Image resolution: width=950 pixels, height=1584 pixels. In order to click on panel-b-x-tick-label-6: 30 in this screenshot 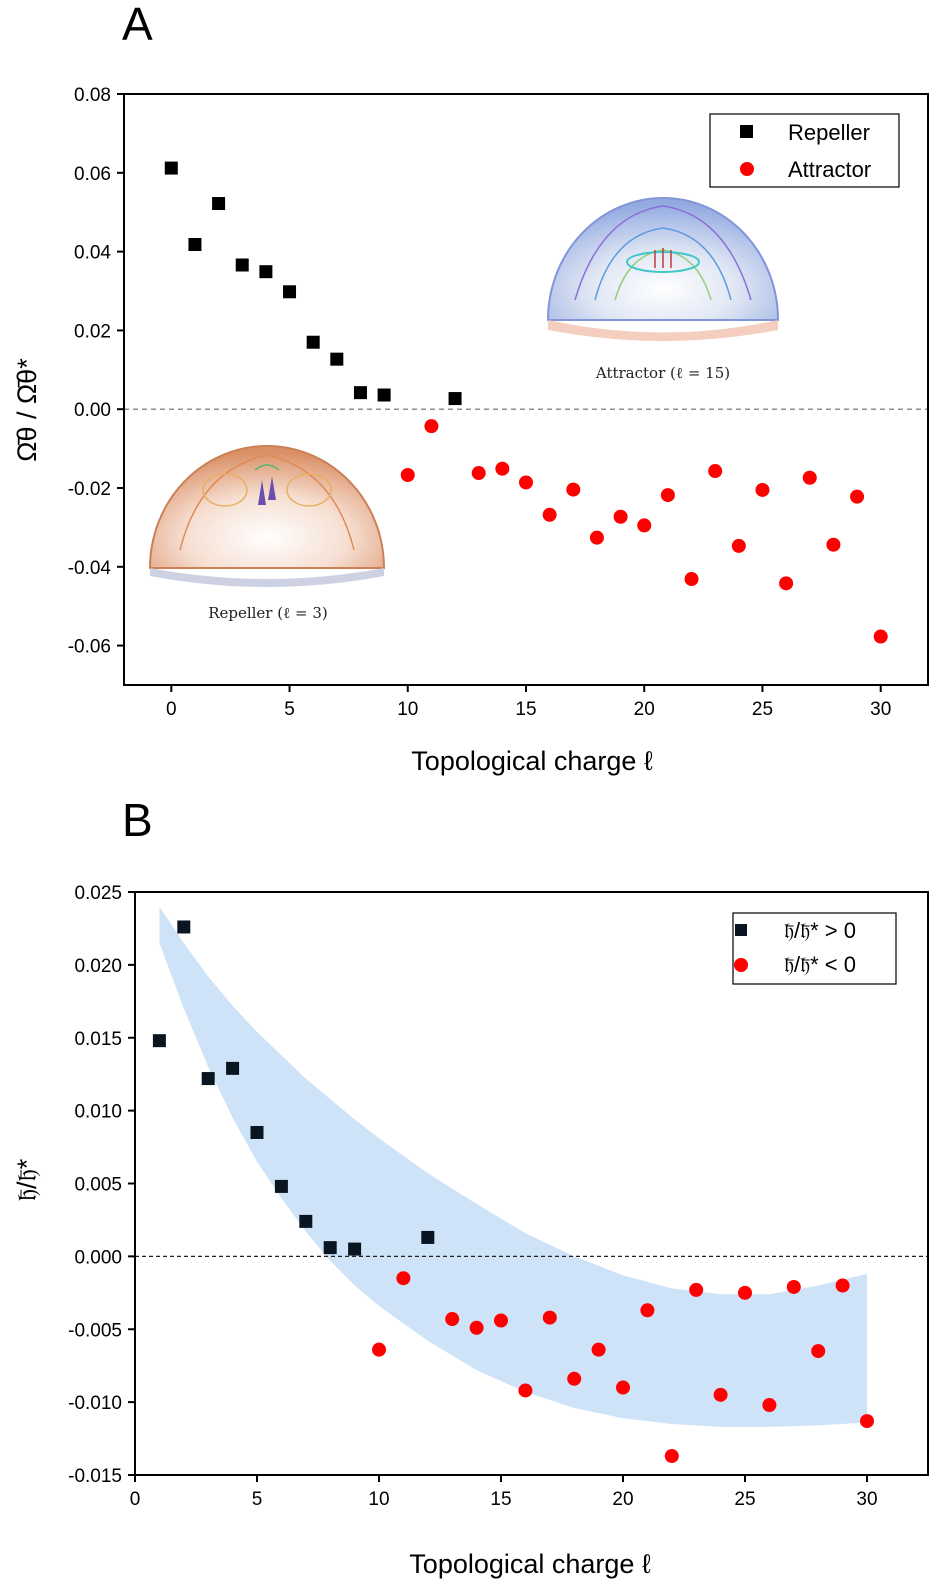, I will do `click(866, 1499)`.